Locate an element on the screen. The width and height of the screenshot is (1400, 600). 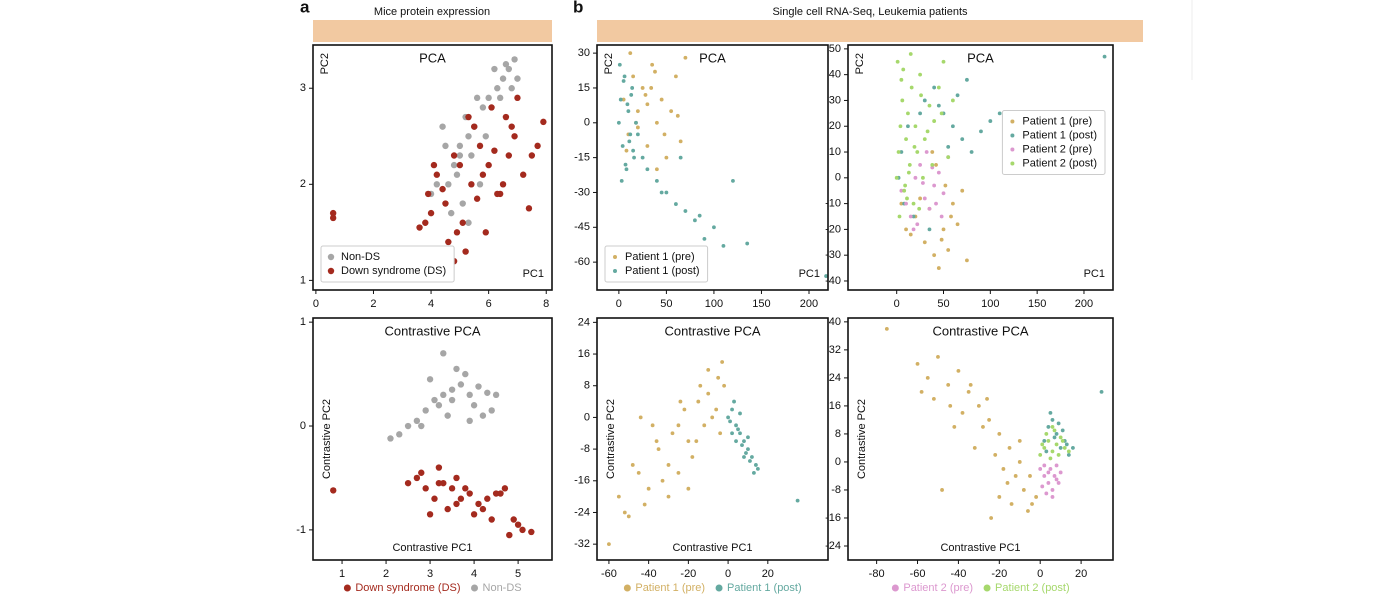
y-tick-label: -24 is located at coordinates (833, 546).